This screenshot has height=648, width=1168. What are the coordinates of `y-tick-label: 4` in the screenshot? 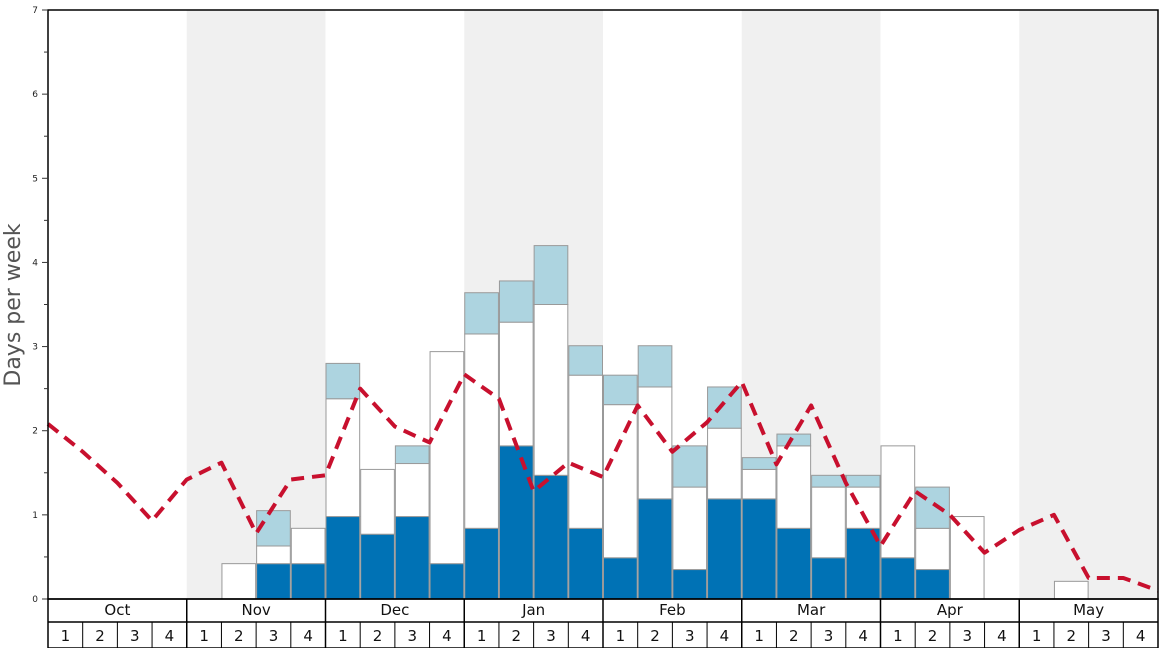 It's located at (35, 263).